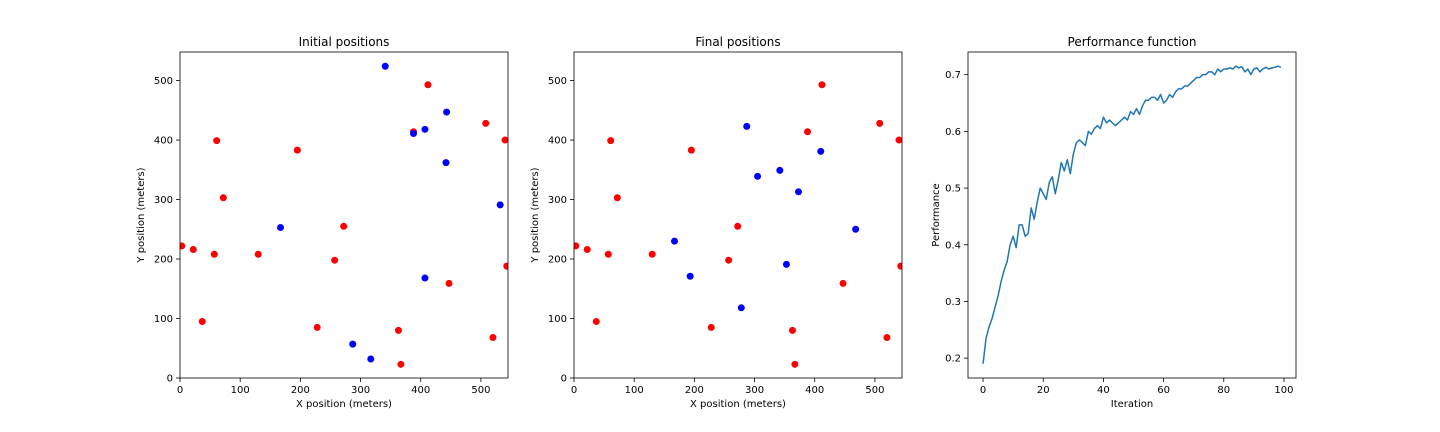  Describe the element at coordinates (953, 302) in the screenshot. I see `y-tick-label: 0.3` at that location.